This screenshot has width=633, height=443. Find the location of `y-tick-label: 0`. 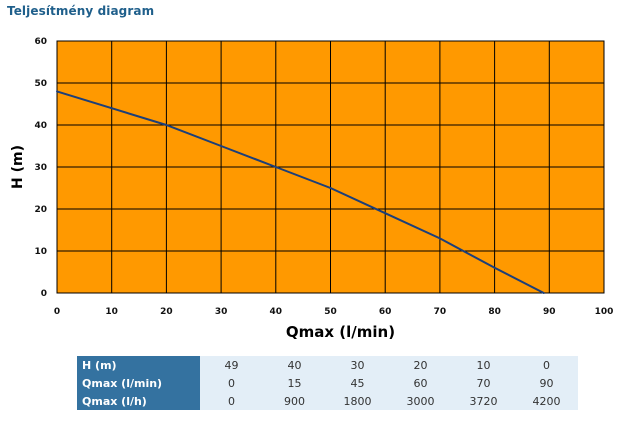

y-tick-label: 0 is located at coordinates (44, 294).